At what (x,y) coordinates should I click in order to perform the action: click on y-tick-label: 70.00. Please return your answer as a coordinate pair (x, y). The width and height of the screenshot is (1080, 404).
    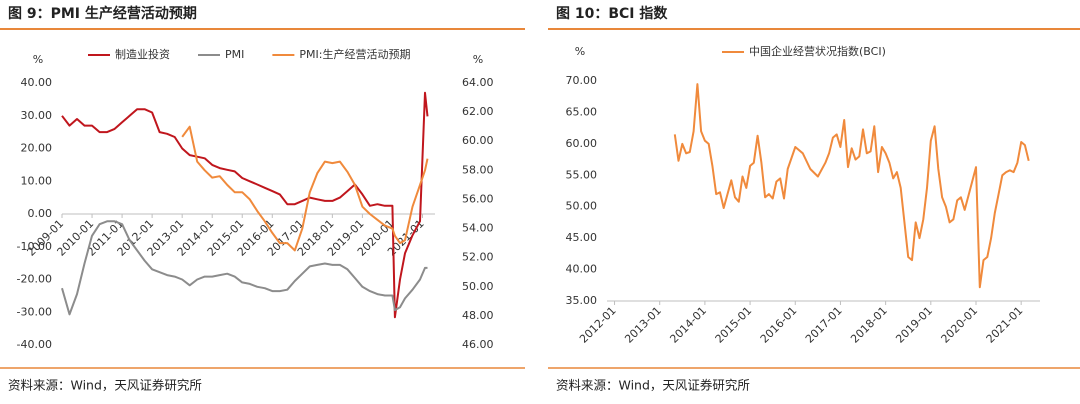
    Looking at the image, I should click on (582, 80).